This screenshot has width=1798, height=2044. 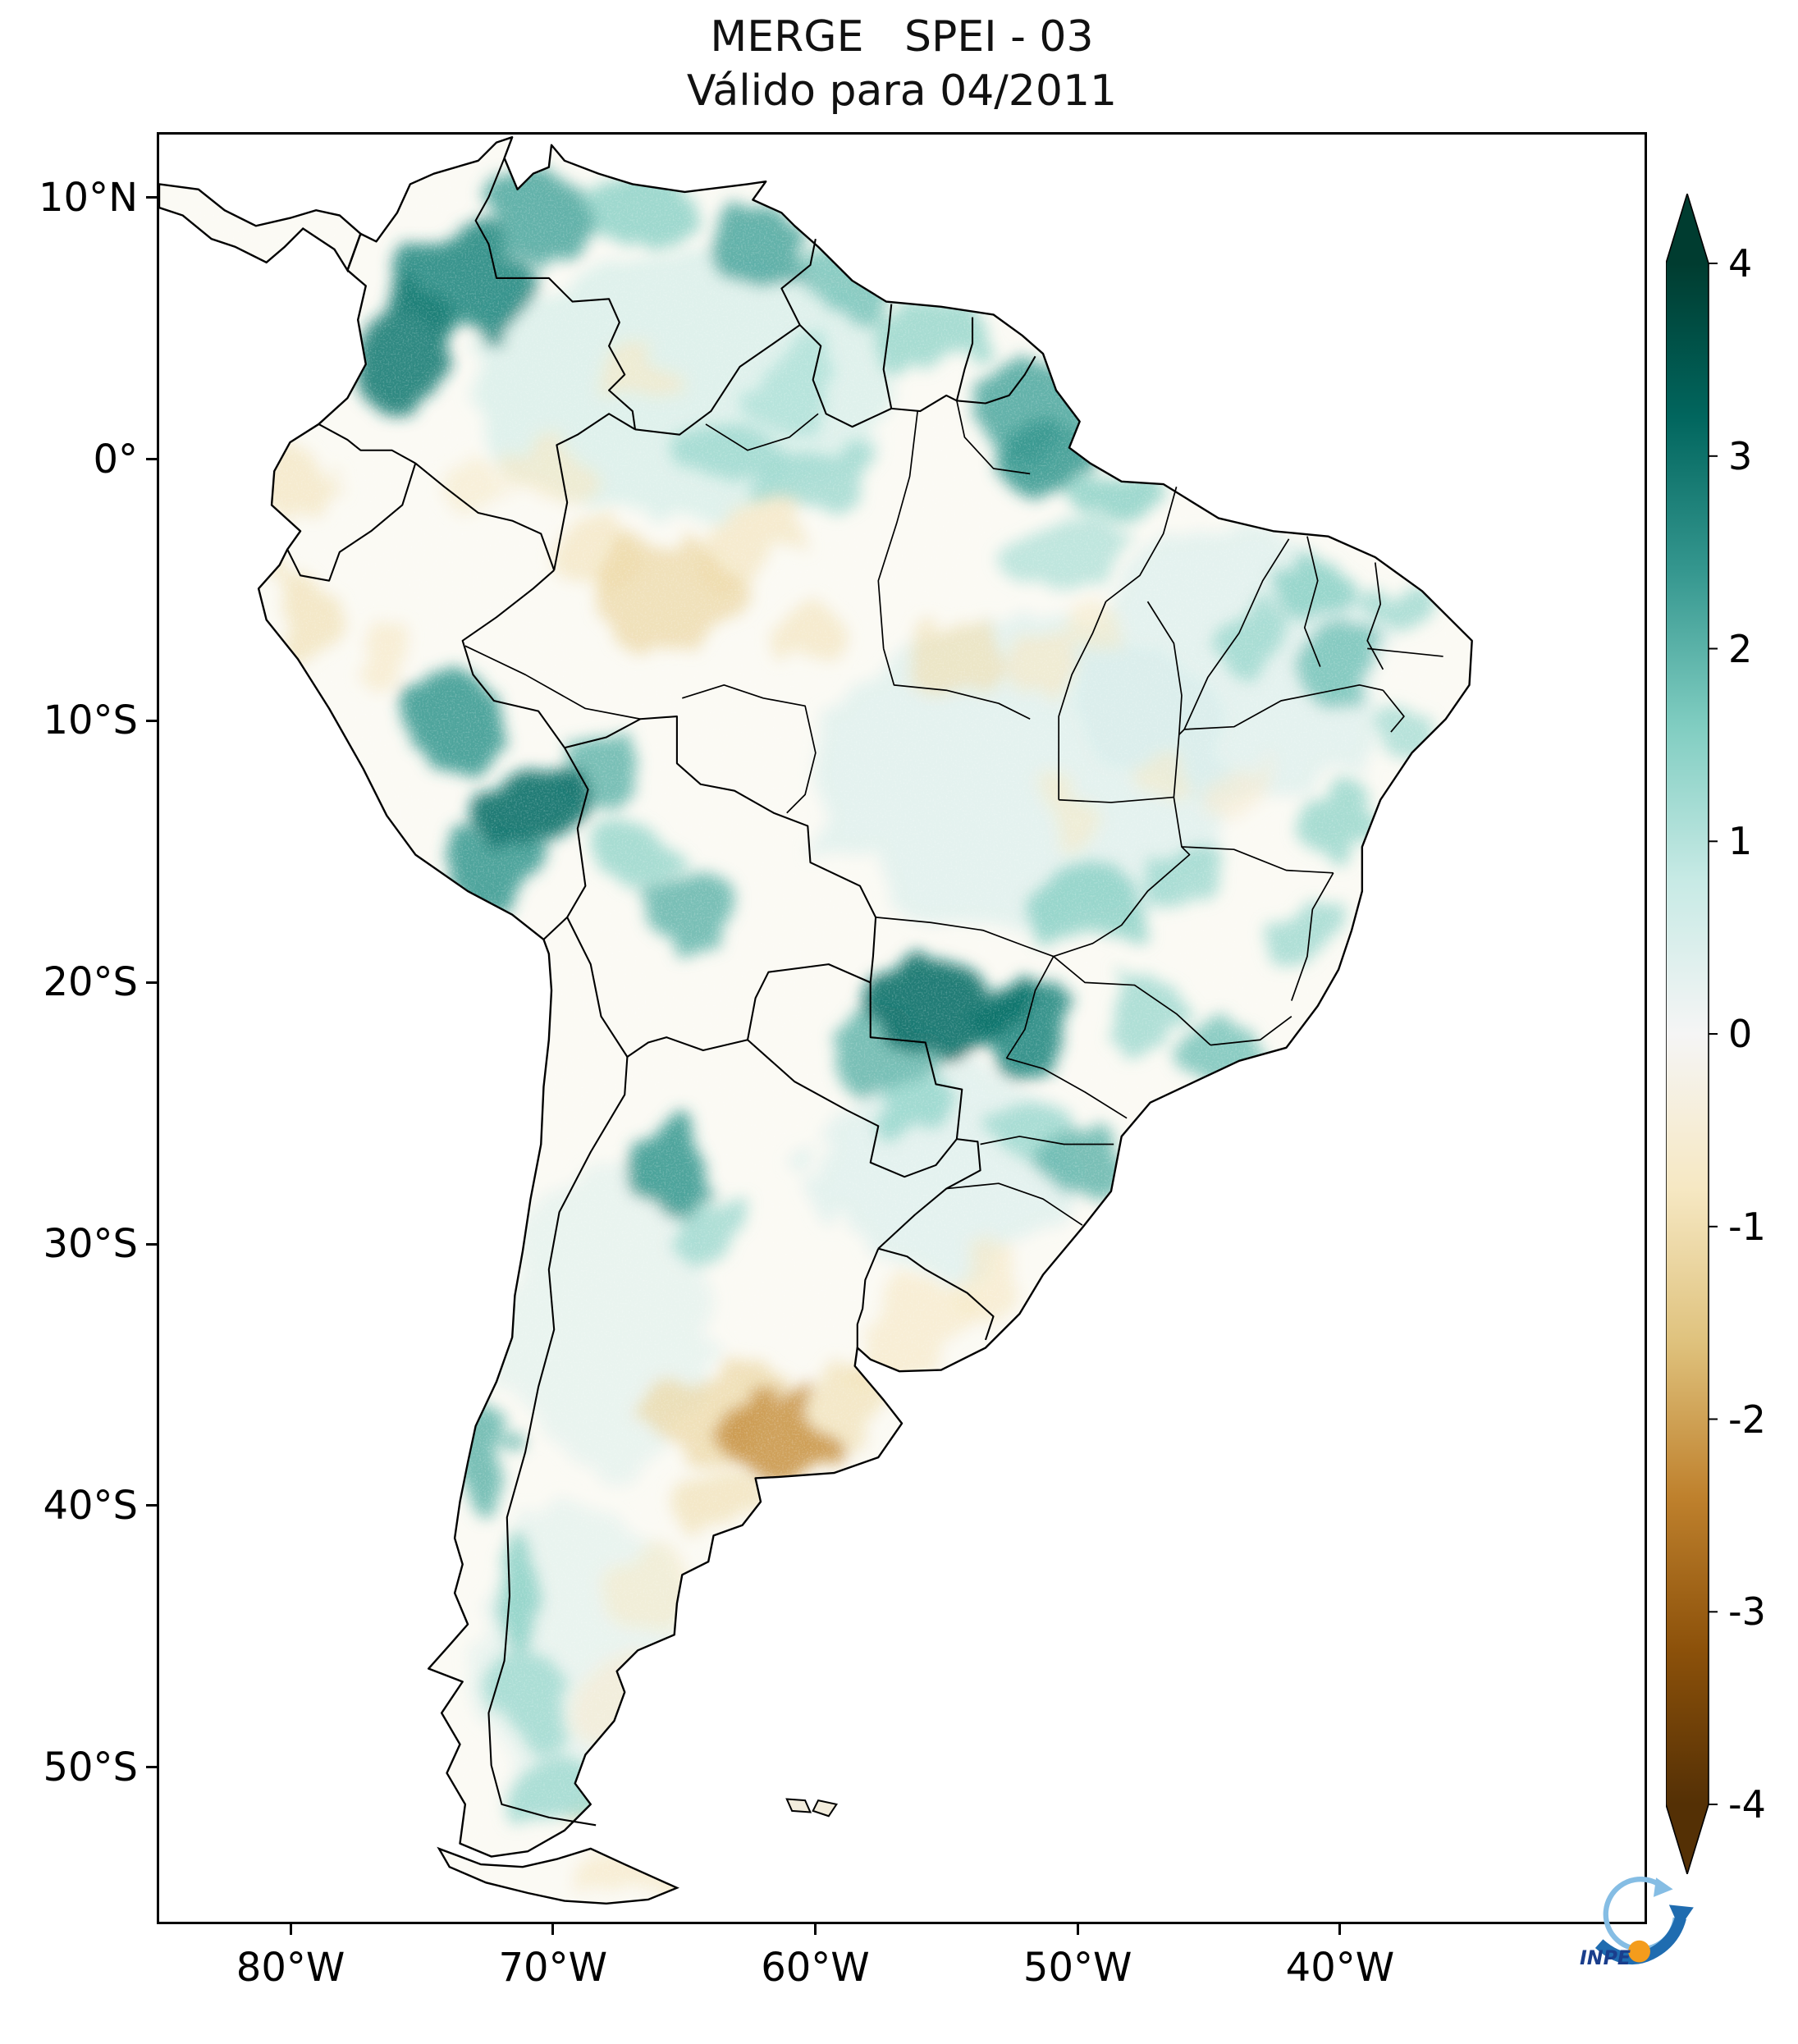 I want to click on chart-title: MERGE SPEI - 03, so click(x=902, y=37).